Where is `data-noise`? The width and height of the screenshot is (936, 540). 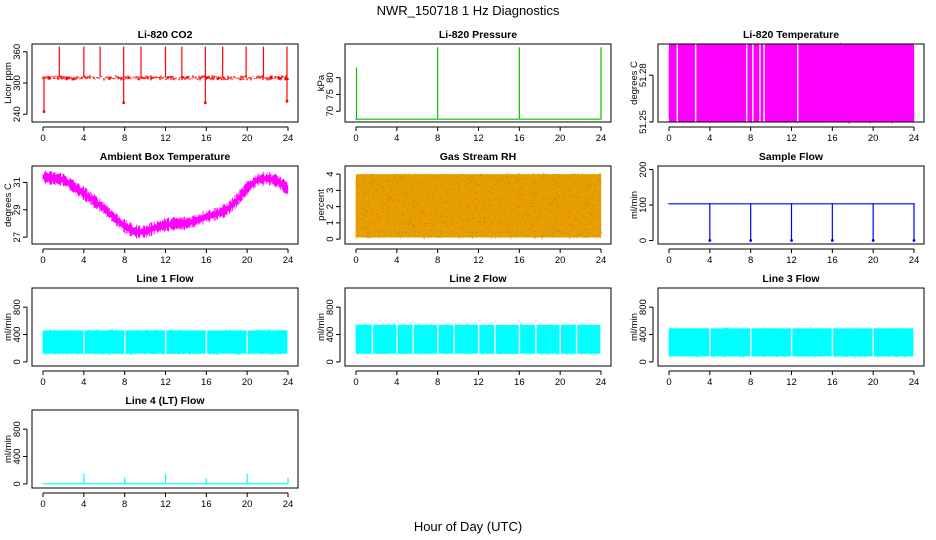 data-noise is located at coordinates (478, 206).